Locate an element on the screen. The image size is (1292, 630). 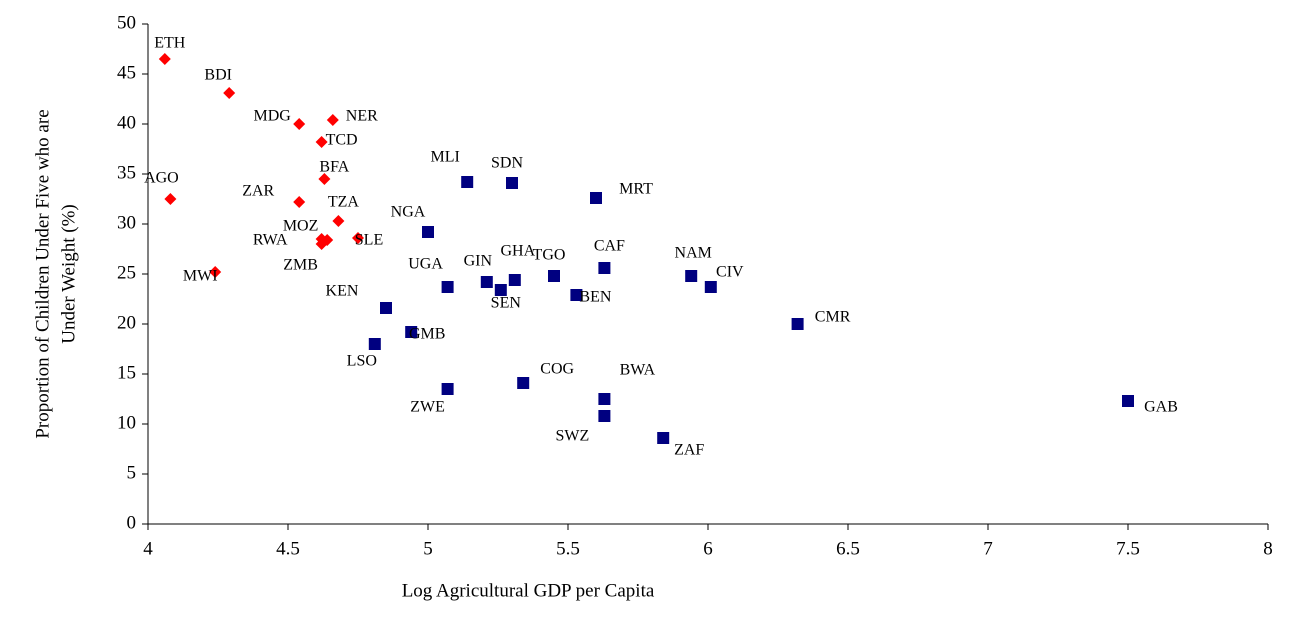
y-axis-title: Under Weight (%) is located at coordinates (68, 274).